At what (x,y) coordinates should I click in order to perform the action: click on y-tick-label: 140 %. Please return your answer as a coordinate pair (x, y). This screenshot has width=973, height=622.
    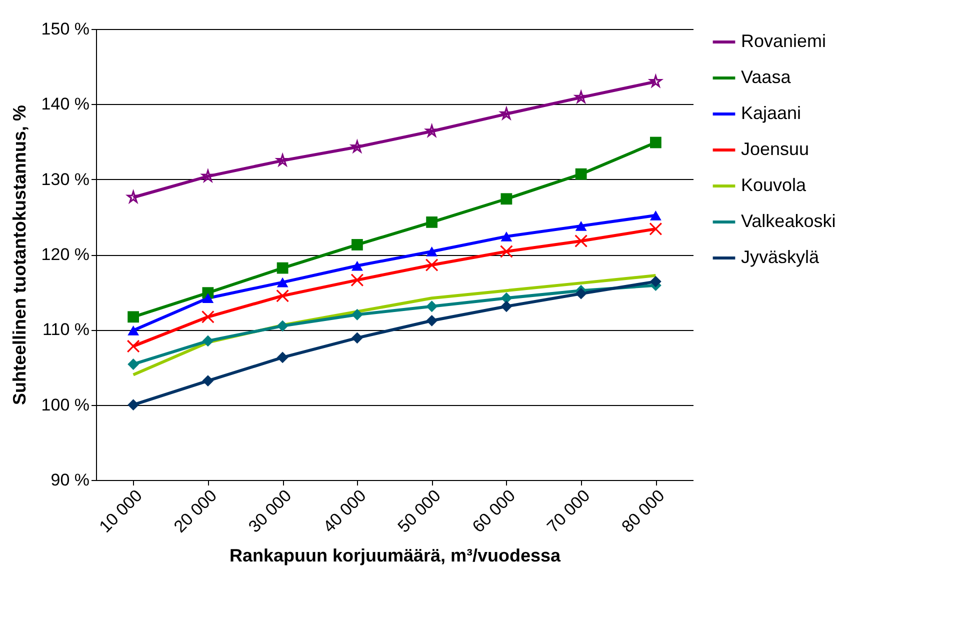
    Looking at the image, I should click on (65, 104).